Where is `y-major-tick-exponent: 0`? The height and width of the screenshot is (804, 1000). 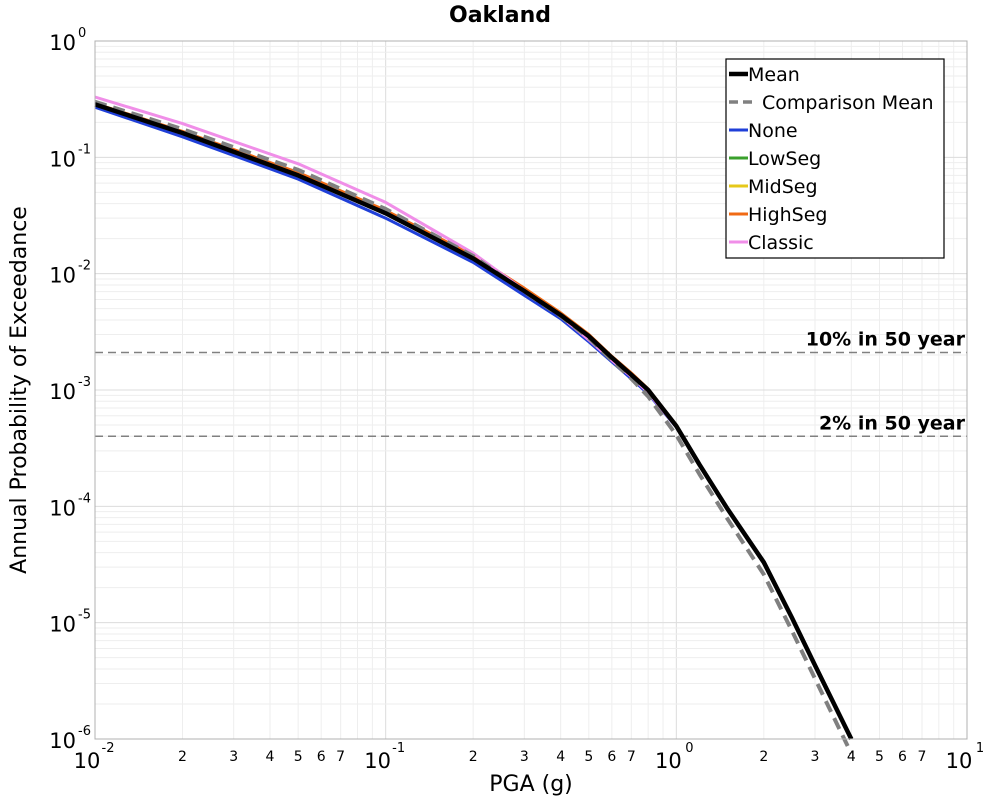
y-major-tick-exponent: 0 is located at coordinates (82, 33).